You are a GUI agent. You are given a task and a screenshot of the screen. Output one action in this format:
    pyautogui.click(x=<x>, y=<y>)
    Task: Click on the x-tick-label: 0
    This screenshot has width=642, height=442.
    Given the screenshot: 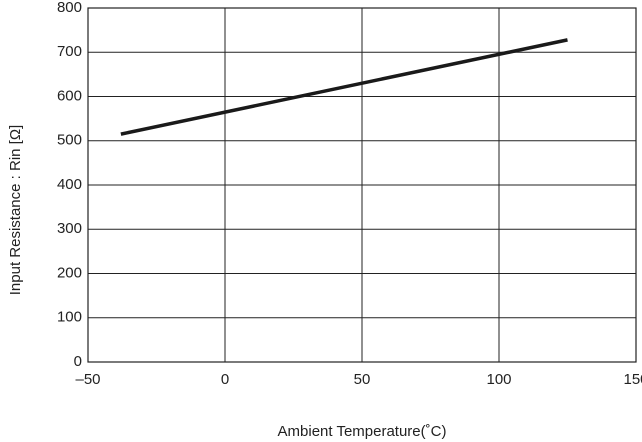 What is the action you would take?
    pyautogui.click(x=225, y=379)
    